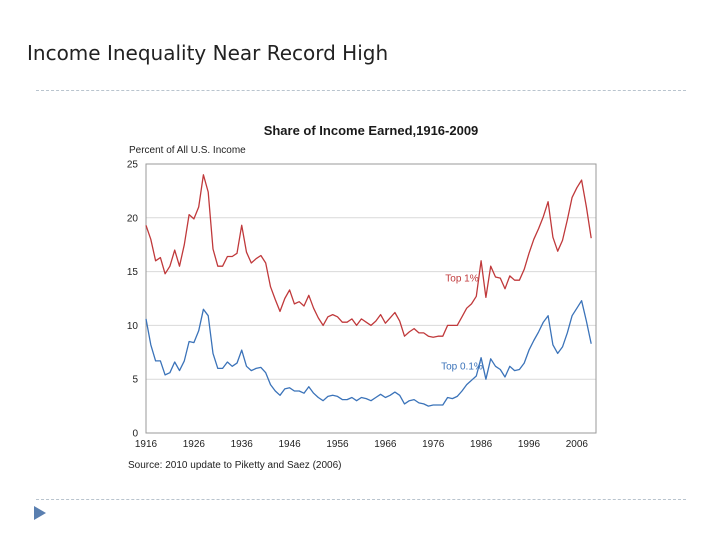 The image size is (720, 540). Describe the element at coordinates (146, 444) in the screenshot. I see `x-tick-label: 1916` at that location.